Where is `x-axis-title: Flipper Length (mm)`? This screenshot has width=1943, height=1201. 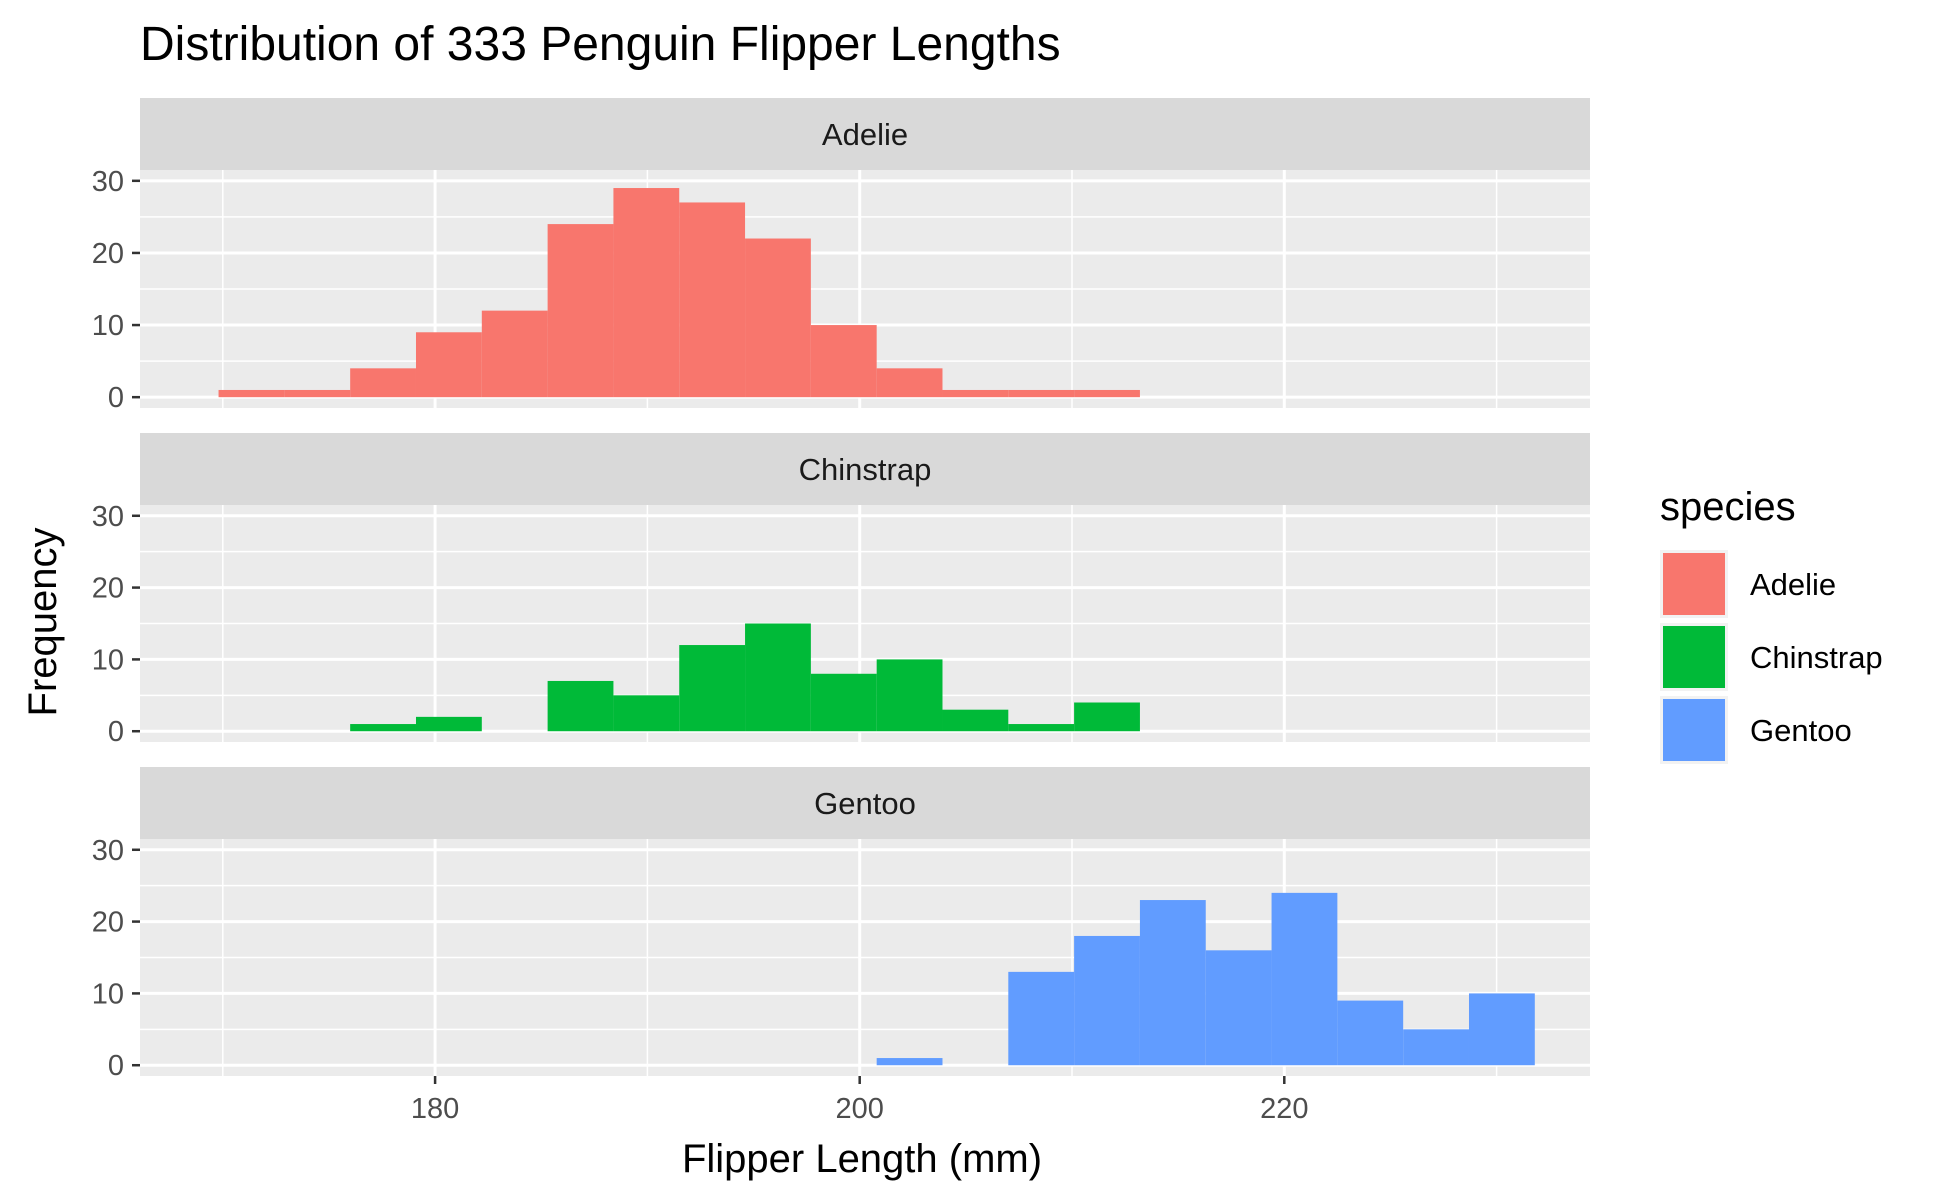
x-axis-title: Flipper Length (mm) is located at coordinates (862, 1159).